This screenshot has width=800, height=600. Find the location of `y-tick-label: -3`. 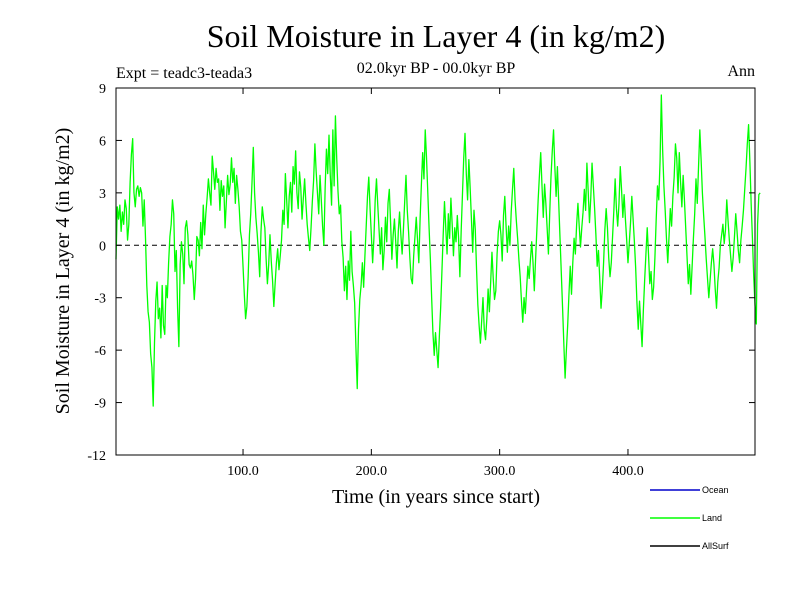

y-tick-label: -3 is located at coordinates (100, 299).